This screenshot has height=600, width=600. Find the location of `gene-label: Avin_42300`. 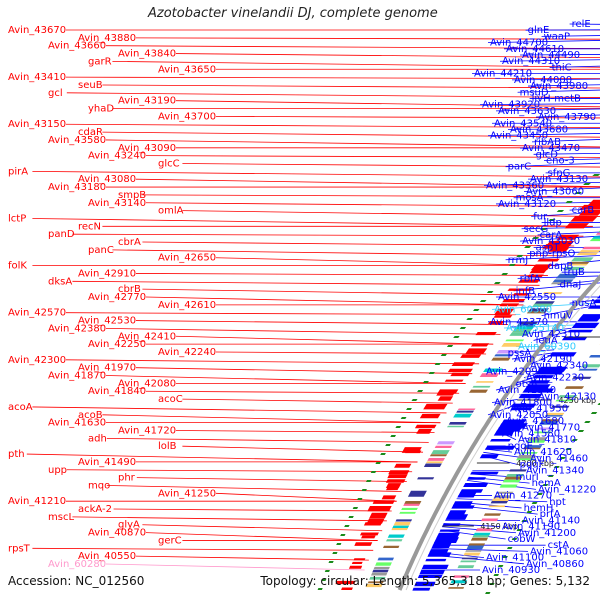

gene-label: Avin_42300 is located at coordinates (37, 360).